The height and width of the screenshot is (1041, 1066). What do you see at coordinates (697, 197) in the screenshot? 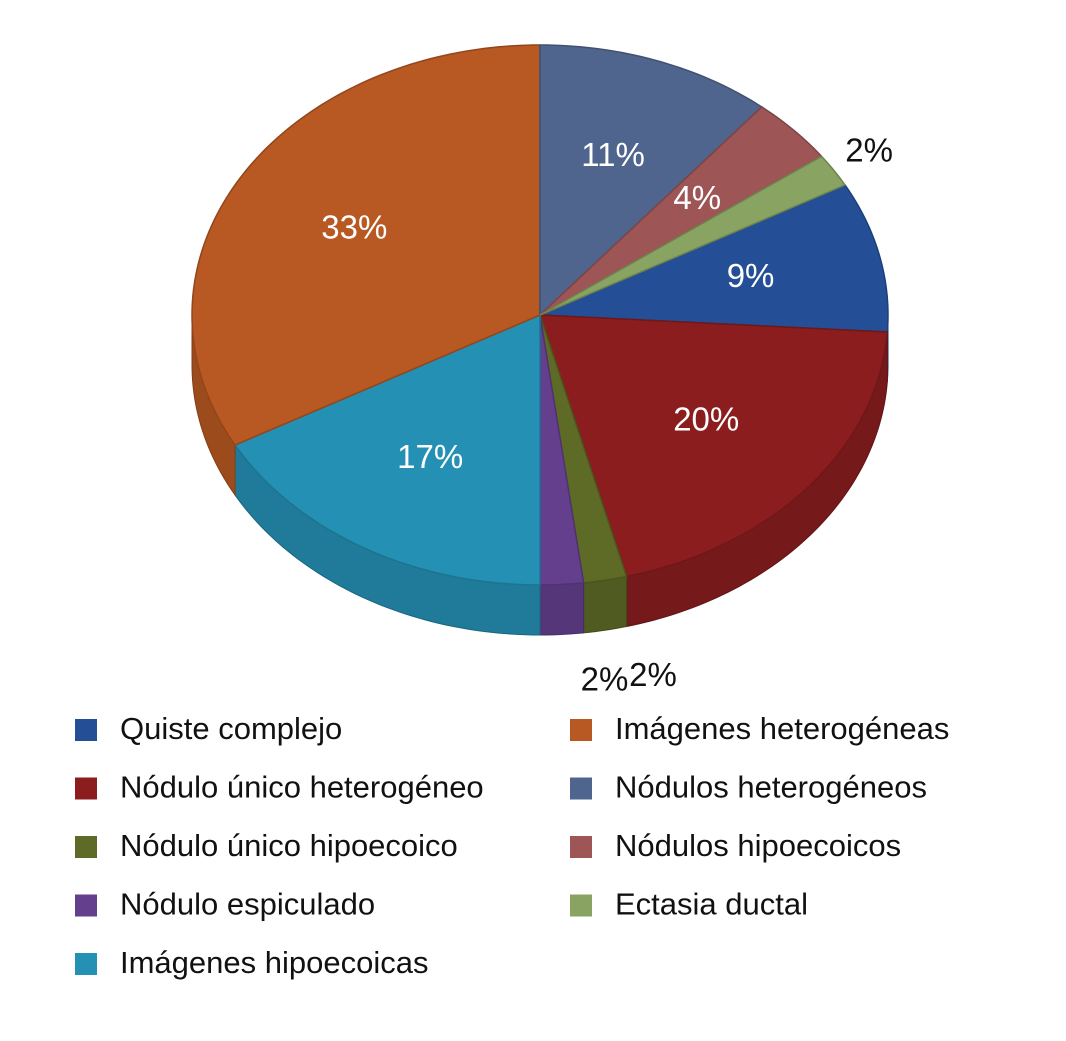
I see `data-label: 4%` at bounding box center [697, 197].